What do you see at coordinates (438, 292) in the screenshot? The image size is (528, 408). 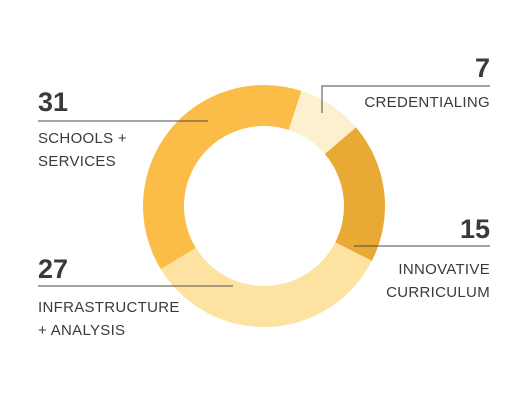 I see `slice-label-1-line-1: CURRICULUM` at bounding box center [438, 292].